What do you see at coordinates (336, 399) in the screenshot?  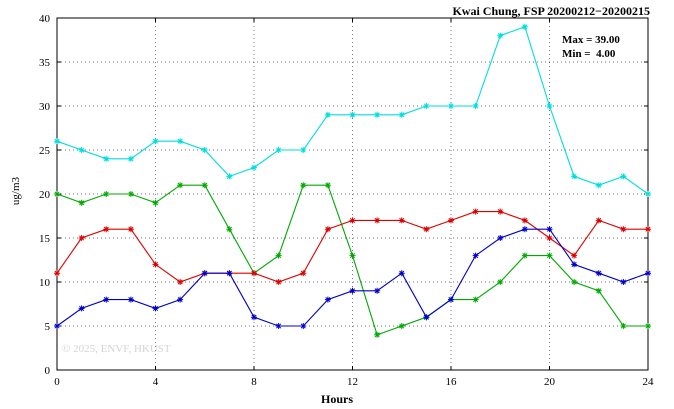 I see `x-axis-label: Hours` at bounding box center [336, 399].